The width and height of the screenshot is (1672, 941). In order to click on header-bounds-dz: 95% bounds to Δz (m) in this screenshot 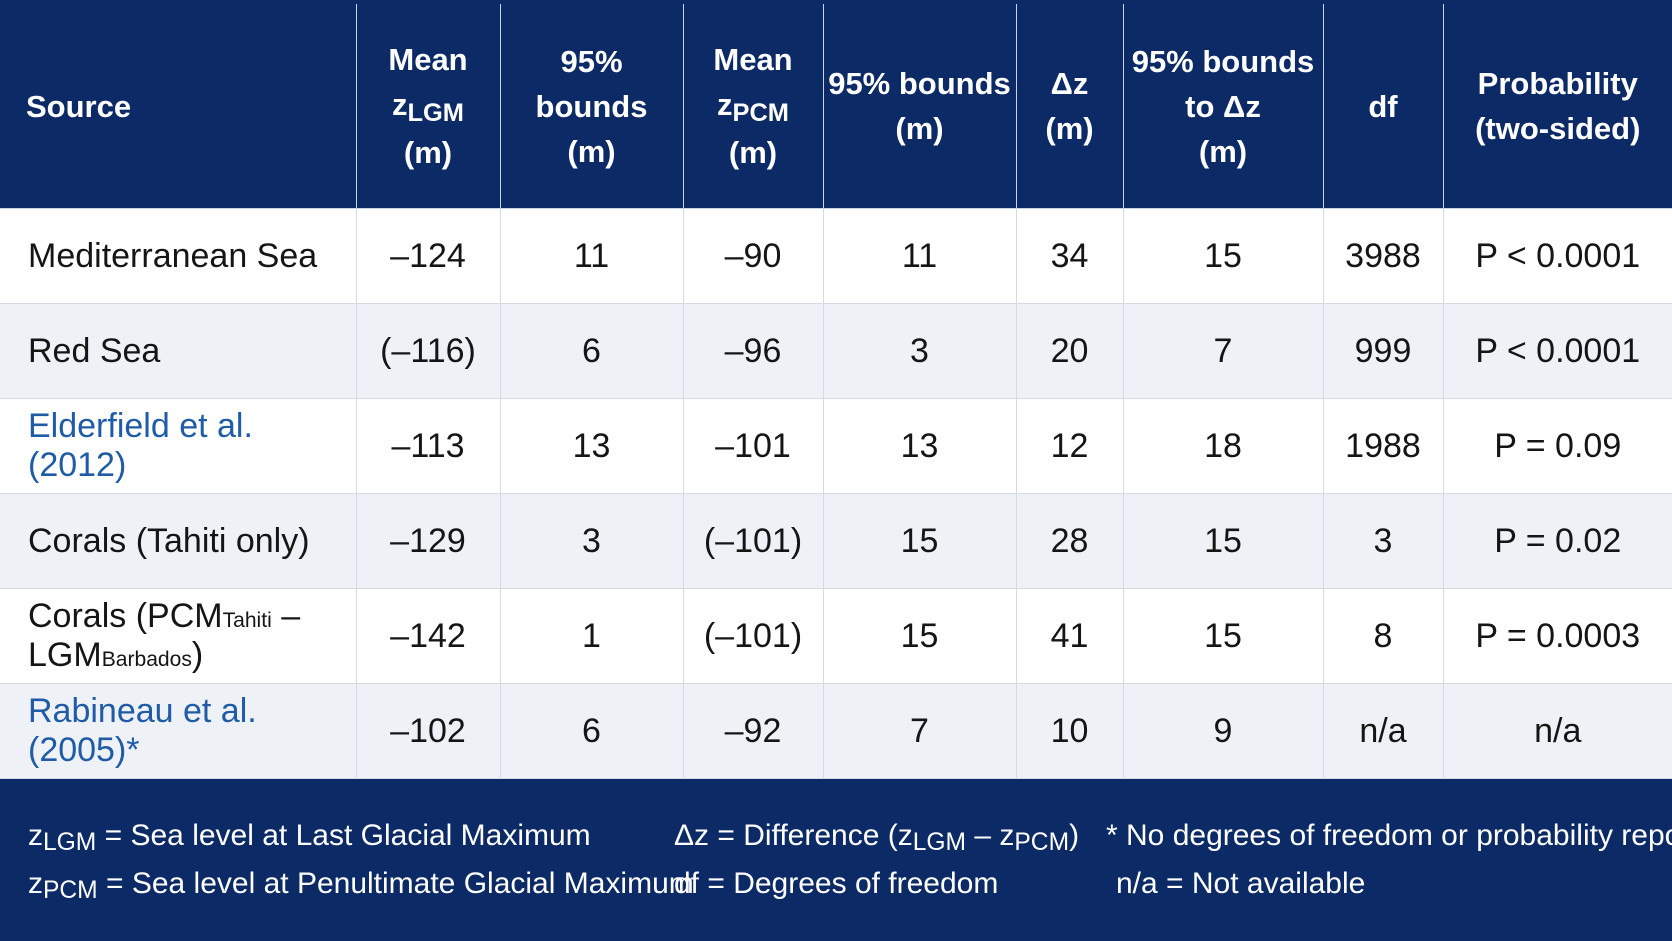, I will do `click(1223, 106)`.